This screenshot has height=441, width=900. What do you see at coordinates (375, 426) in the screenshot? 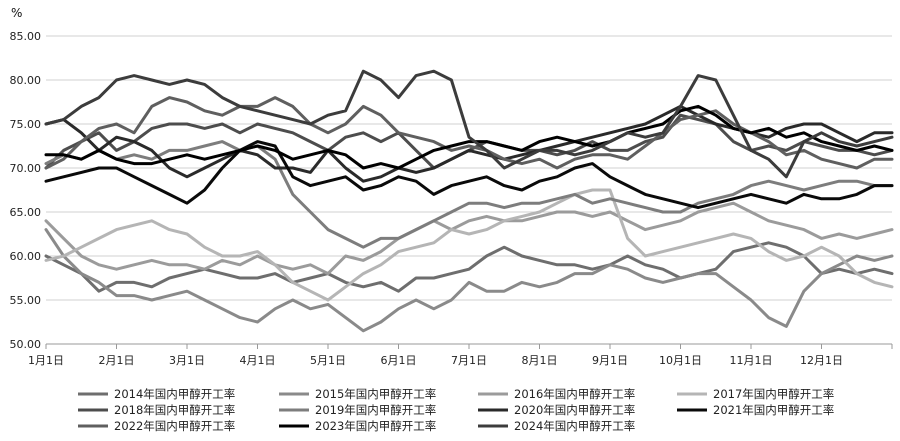
I see `legend-label: 2023年国内甲醇开工率` at bounding box center [375, 426].